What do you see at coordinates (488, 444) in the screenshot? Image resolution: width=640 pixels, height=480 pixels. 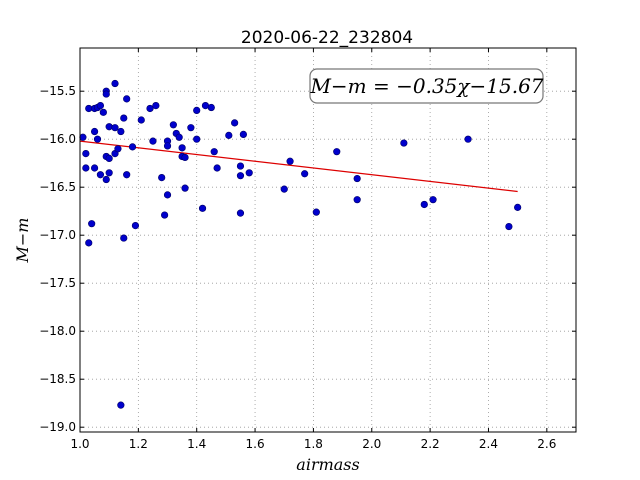 I see `x-tick-label: 2.4` at bounding box center [488, 444].